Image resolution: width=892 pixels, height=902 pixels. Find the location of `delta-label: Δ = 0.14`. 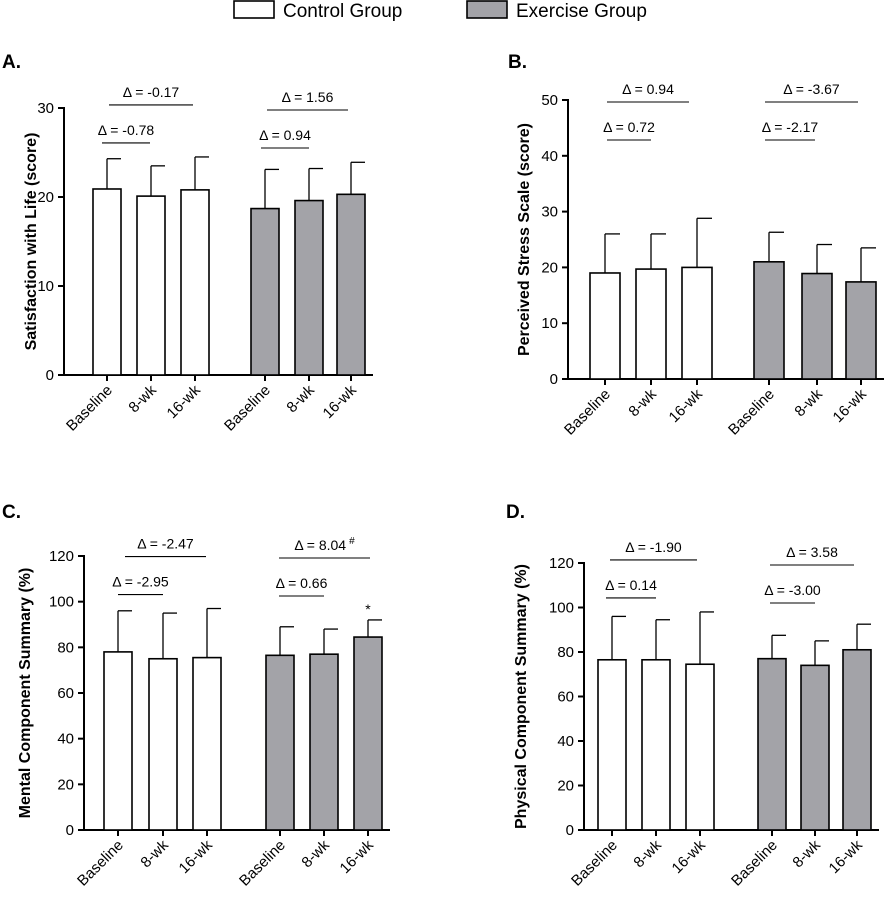

delta-label: Δ = 0.14 is located at coordinates (631, 585).